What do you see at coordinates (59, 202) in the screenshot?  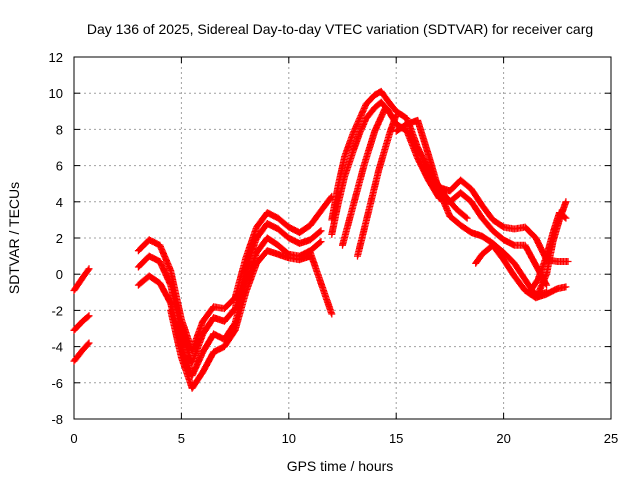 I see `y-tick-label: 4` at bounding box center [59, 202].